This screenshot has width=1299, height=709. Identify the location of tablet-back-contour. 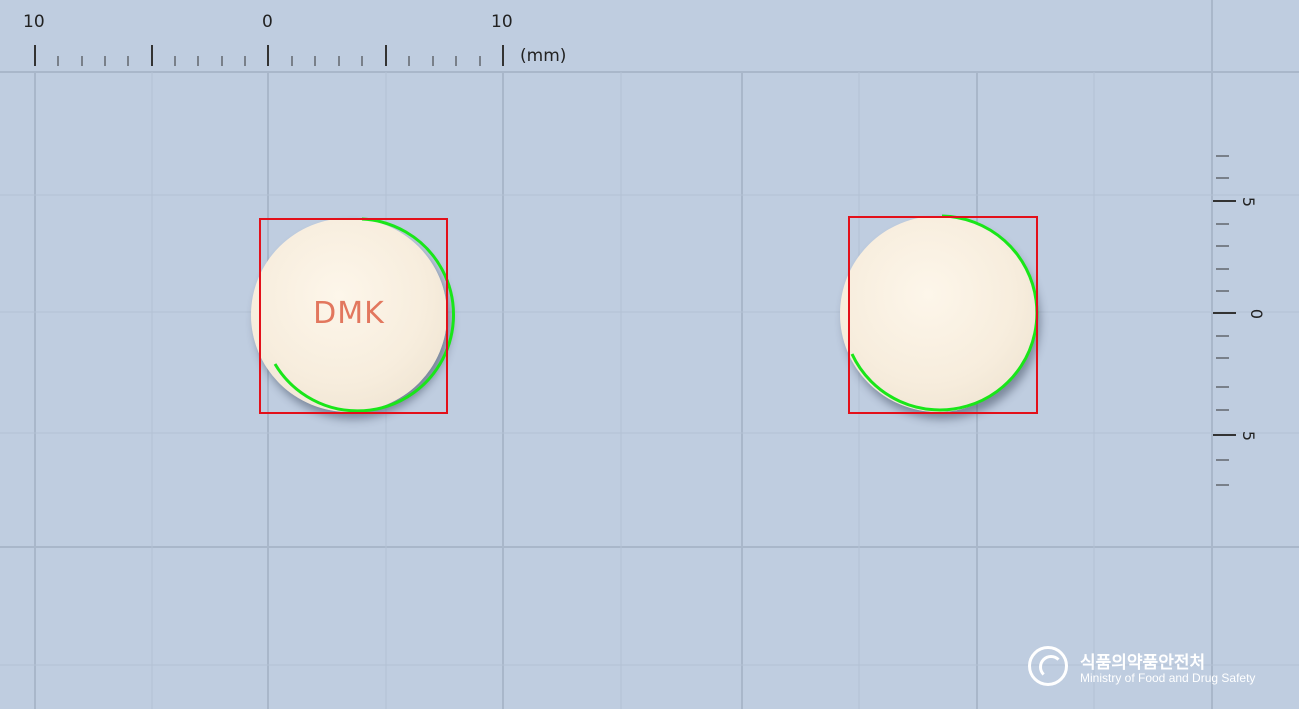
(944, 313).